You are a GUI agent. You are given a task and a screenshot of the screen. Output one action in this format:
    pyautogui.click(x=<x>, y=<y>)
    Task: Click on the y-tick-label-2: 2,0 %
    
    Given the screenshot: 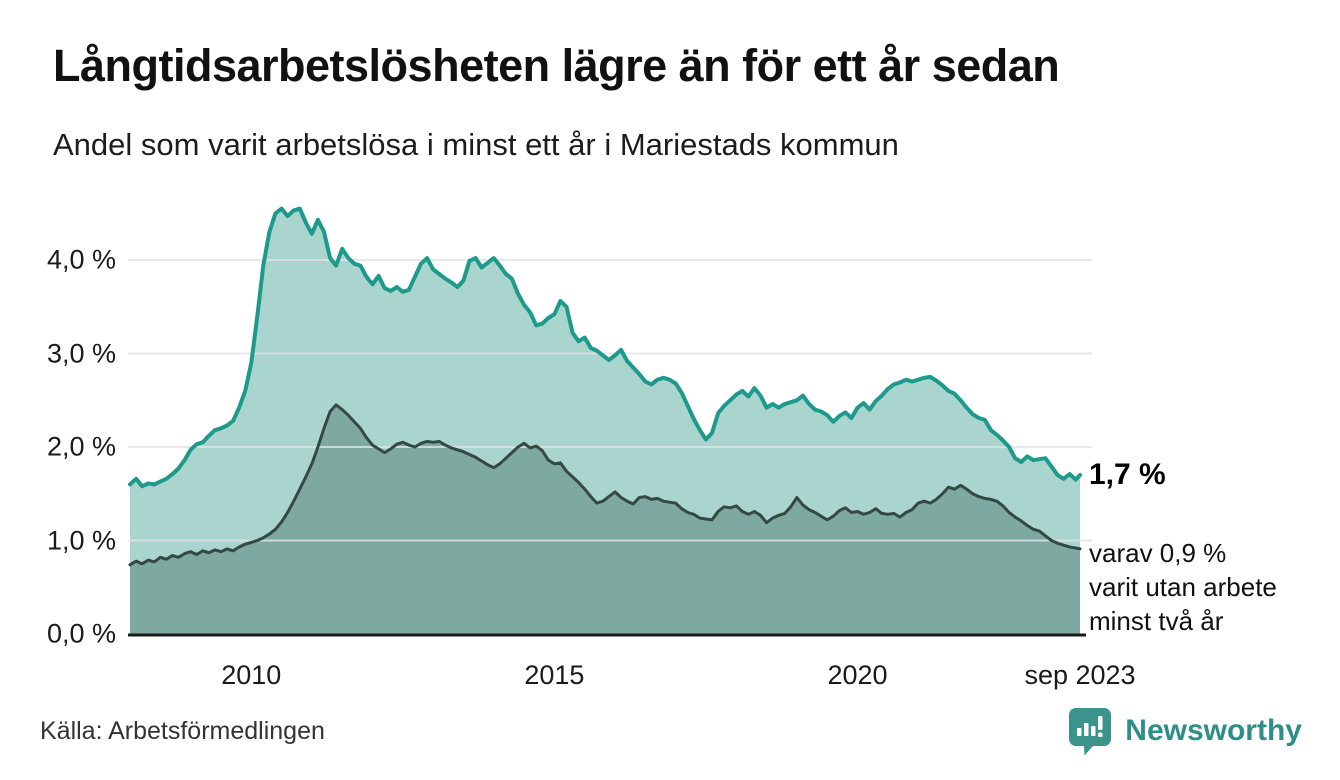 What is the action you would take?
    pyautogui.click(x=81, y=446)
    